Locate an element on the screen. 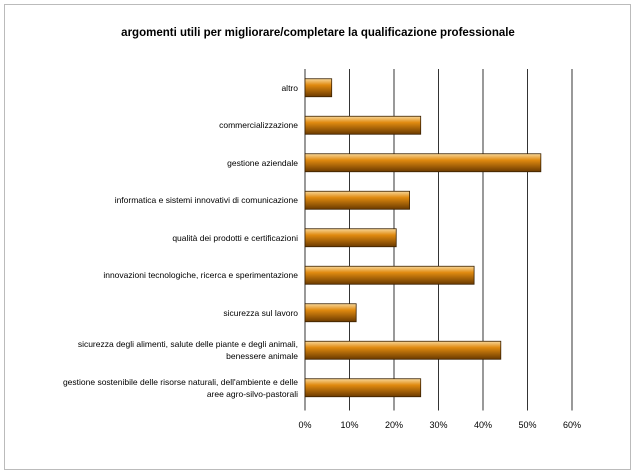 Image resolution: width=636 pixels, height=474 pixels. x-tick-label: 60% is located at coordinates (572, 425).